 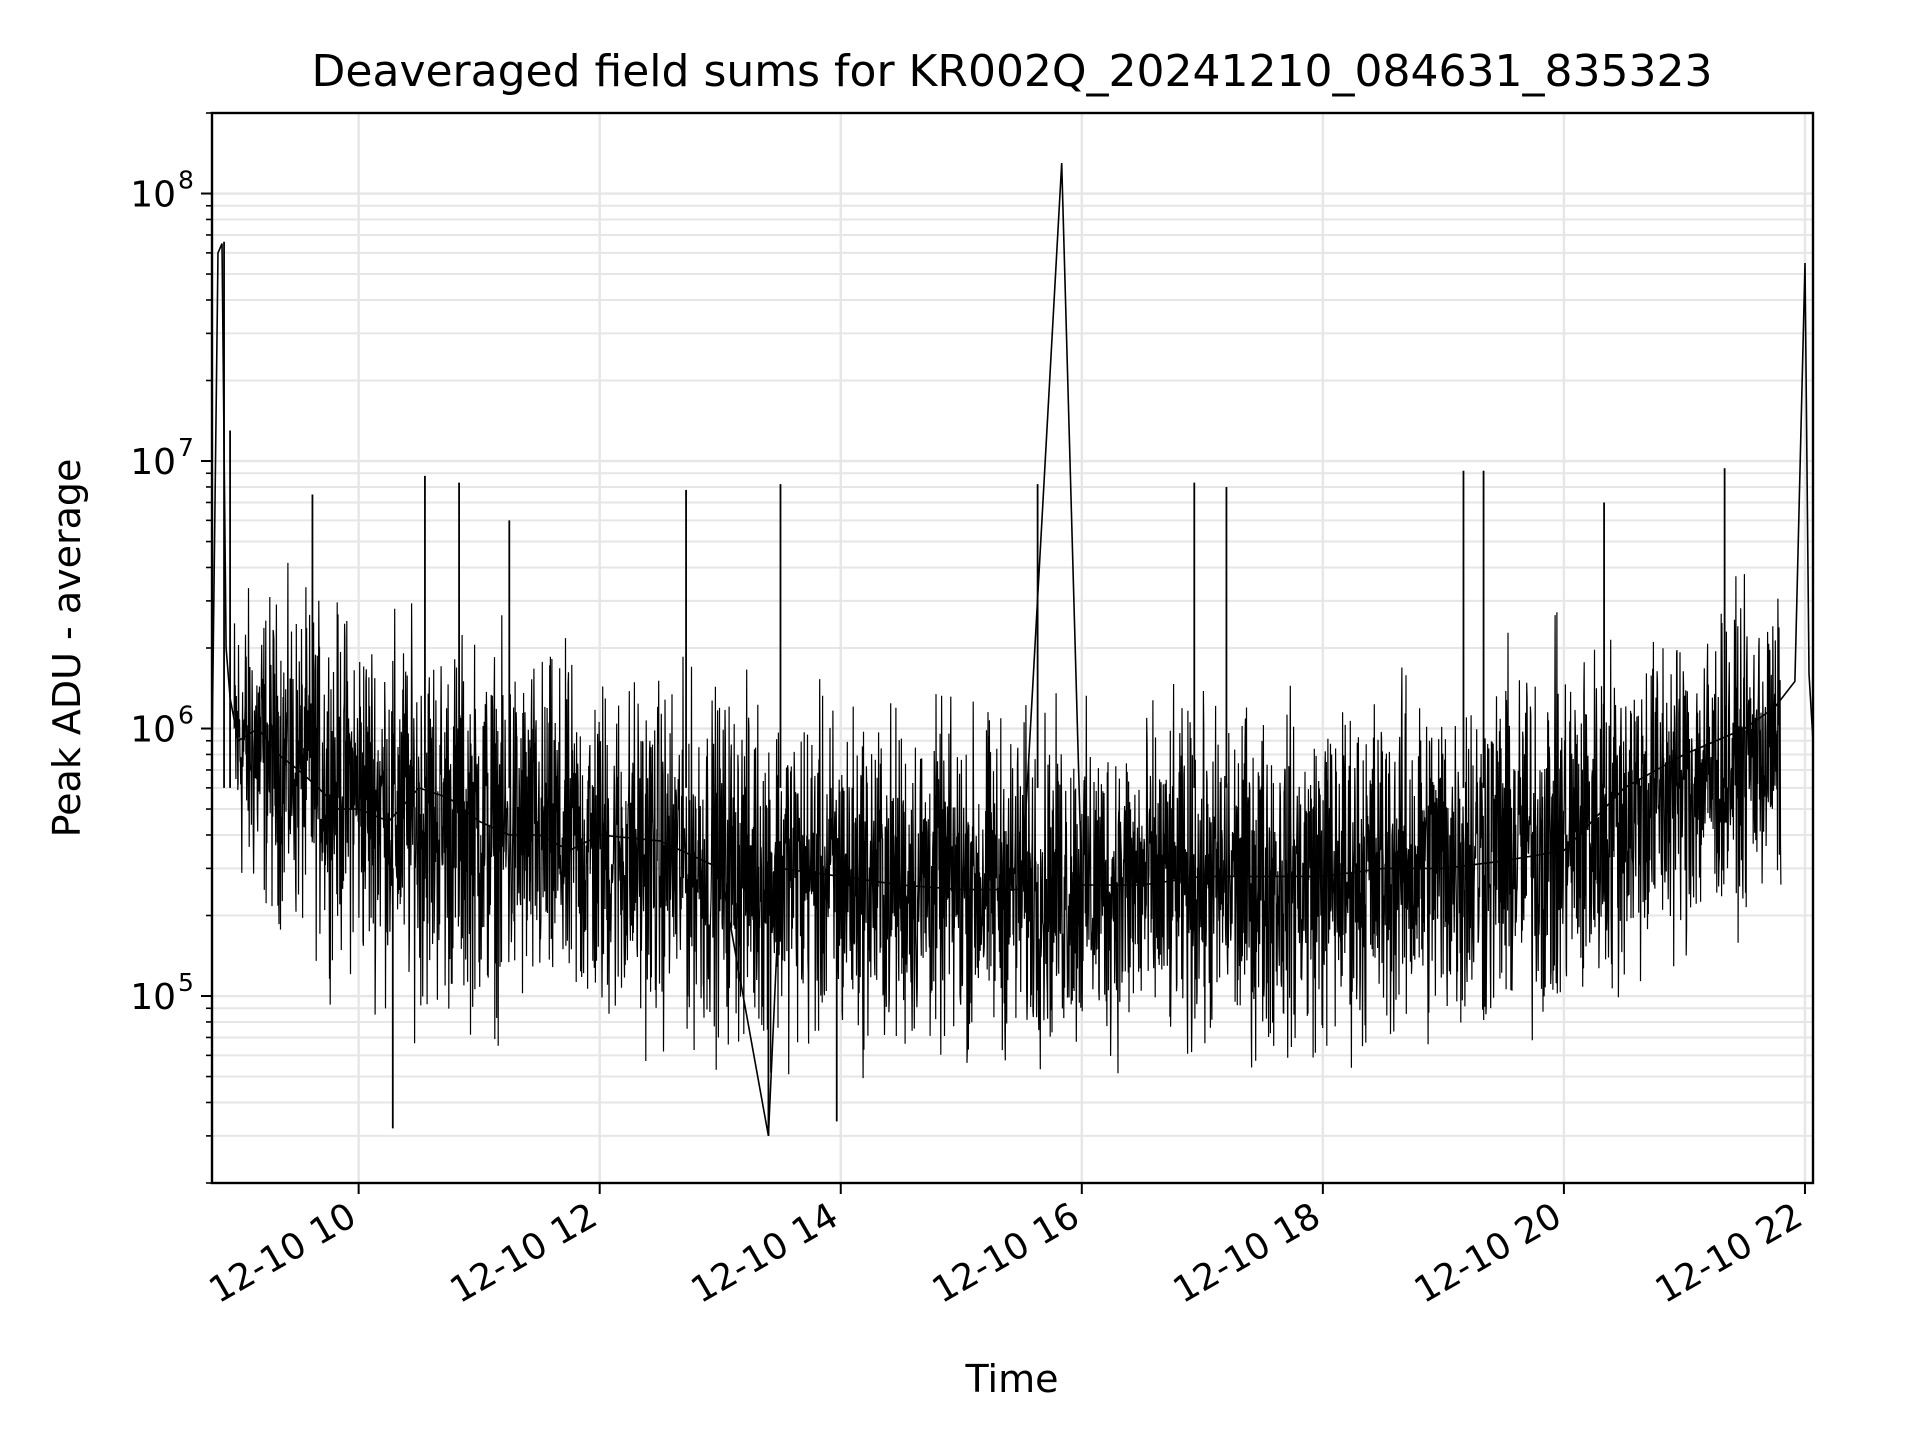 What do you see at coordinates (186, 715) in the screenshot?
I see `y-tick-exponent: 6` at bounding box center [186, 715].